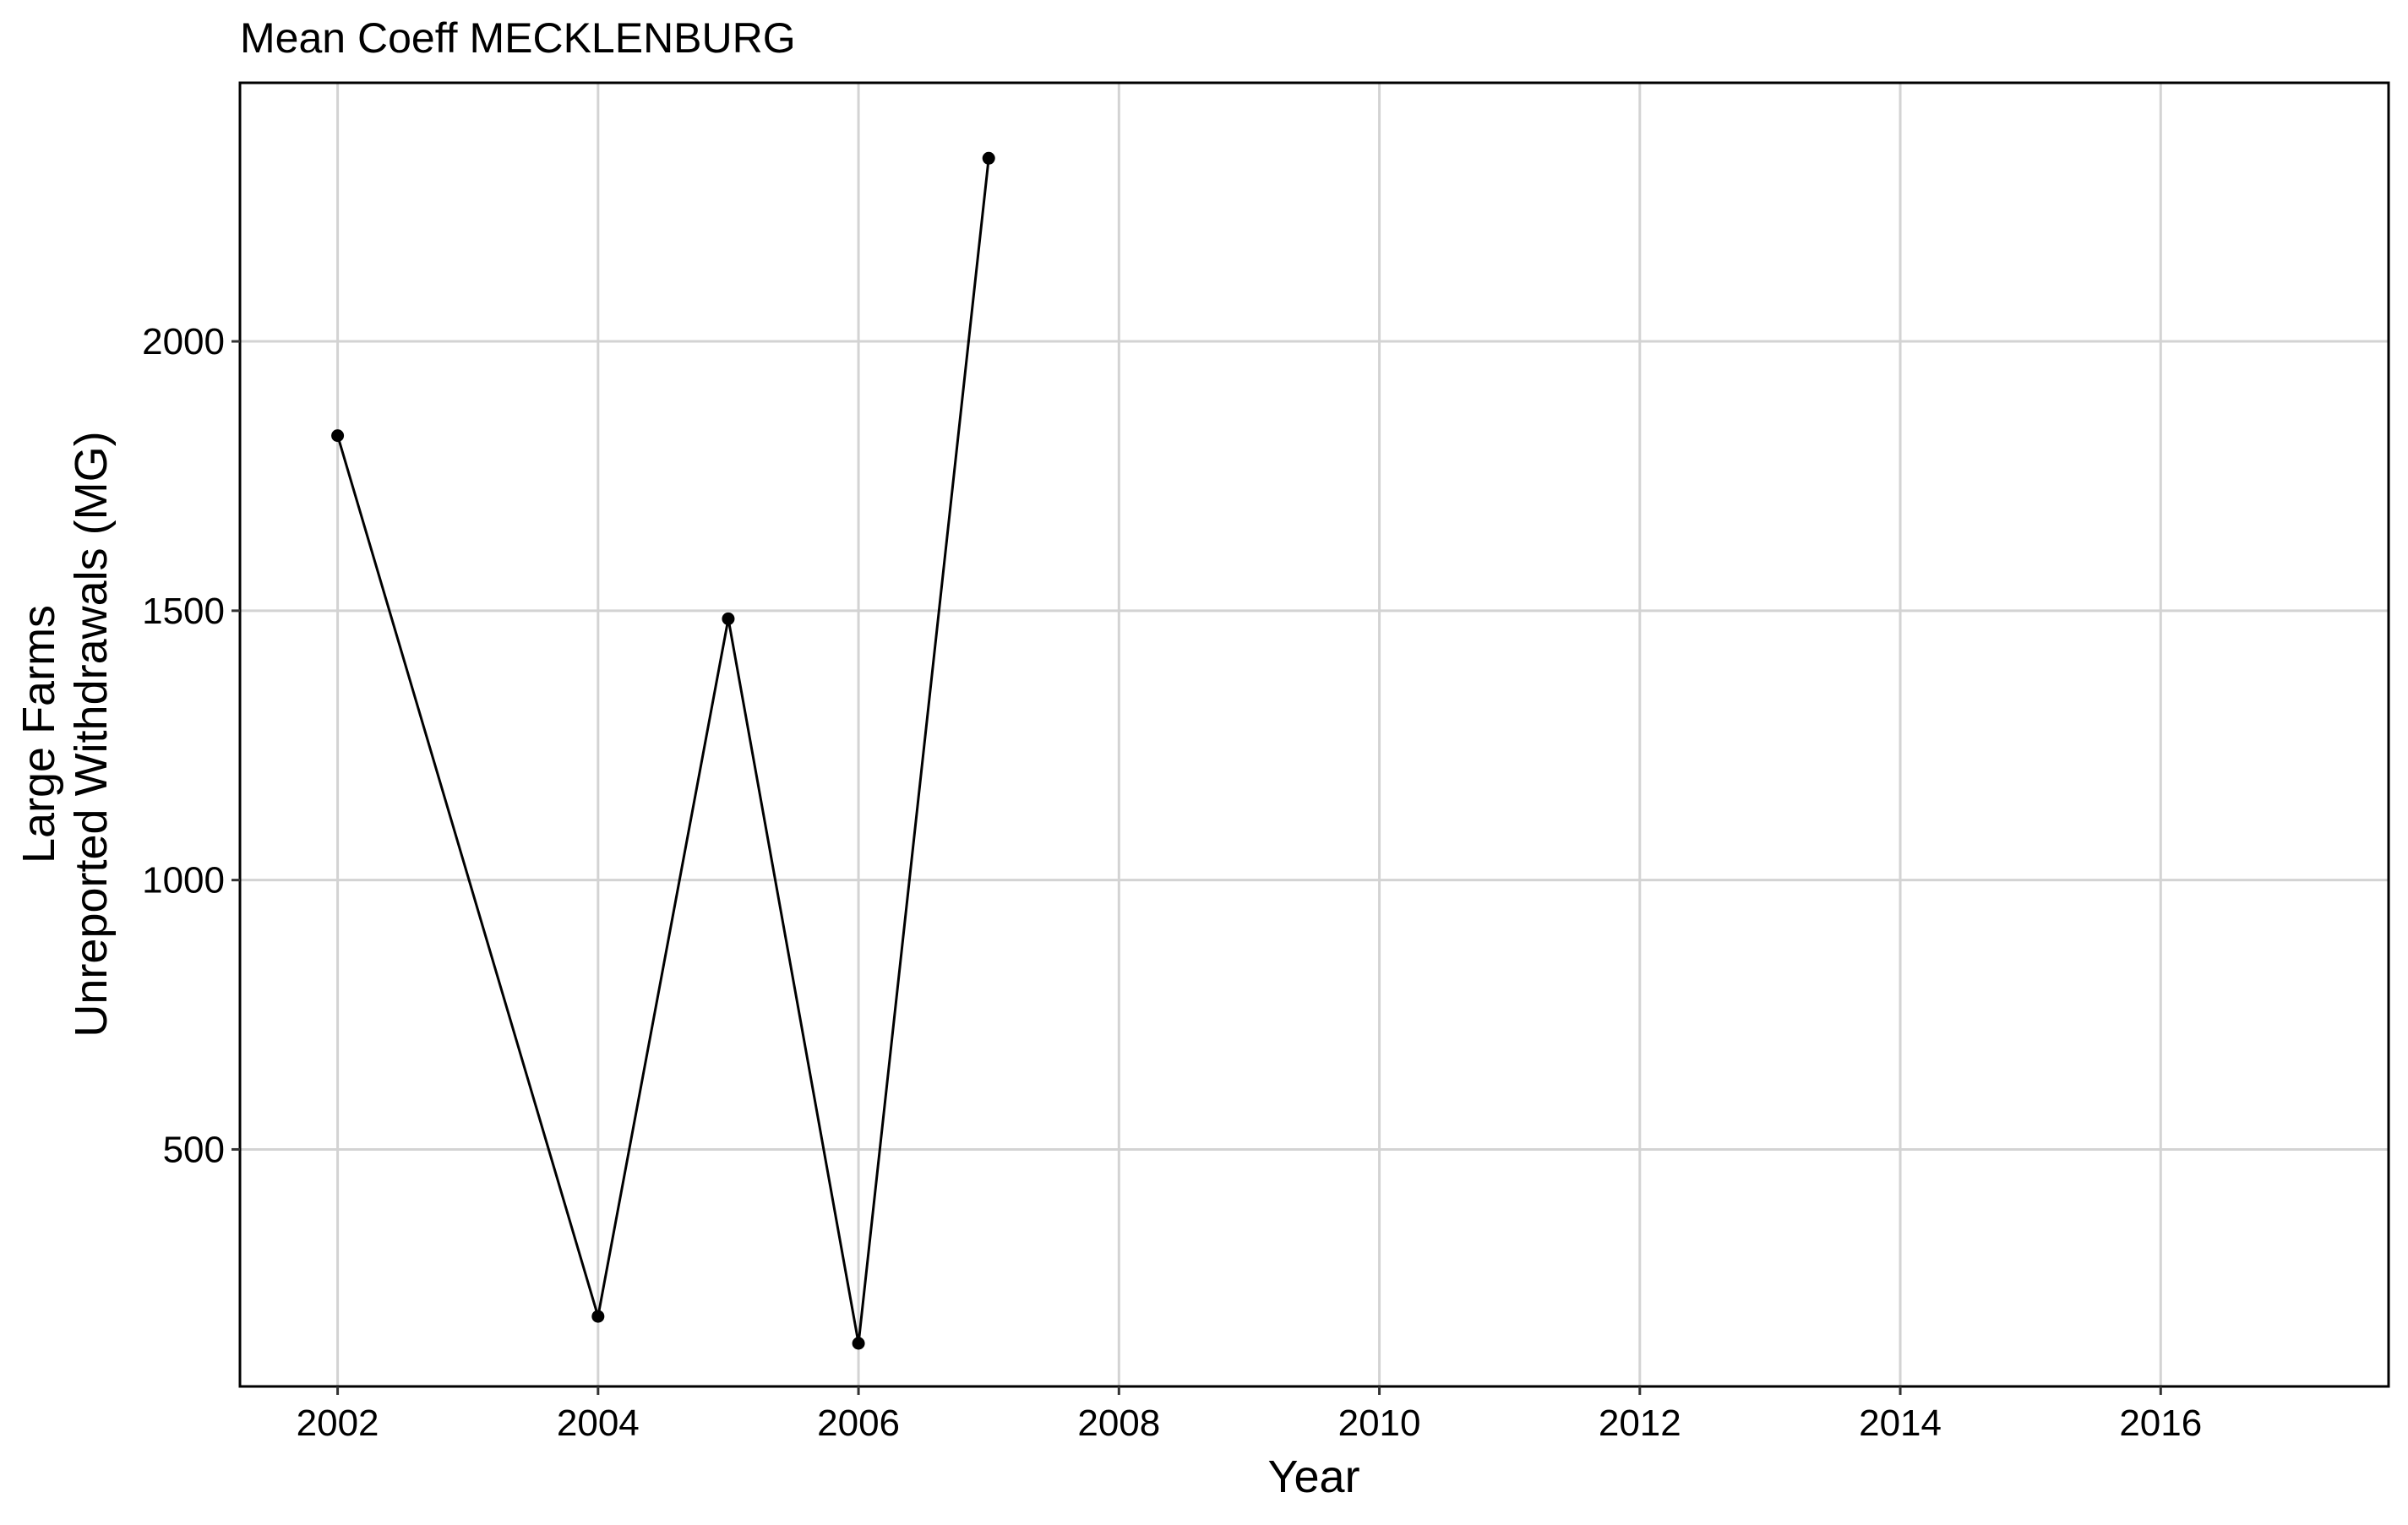 Image resolution: width=2408 pixels, height=1525 pixels. I want to click on x-tick-label: 2004, so click(598, 1423).